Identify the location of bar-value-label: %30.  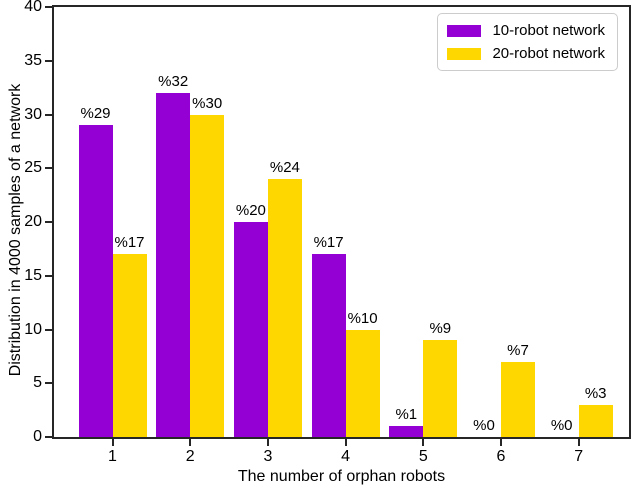
(207, 103).